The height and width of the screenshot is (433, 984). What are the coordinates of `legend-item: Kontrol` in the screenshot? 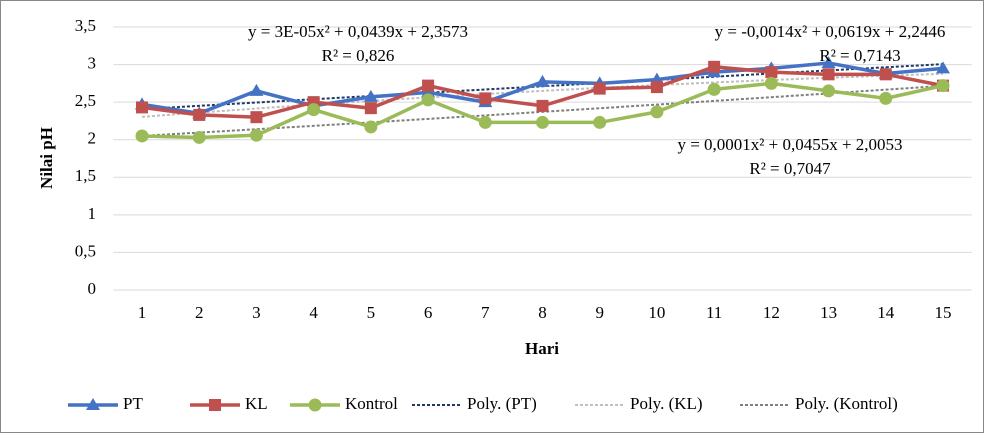 It's located at (344, 403).